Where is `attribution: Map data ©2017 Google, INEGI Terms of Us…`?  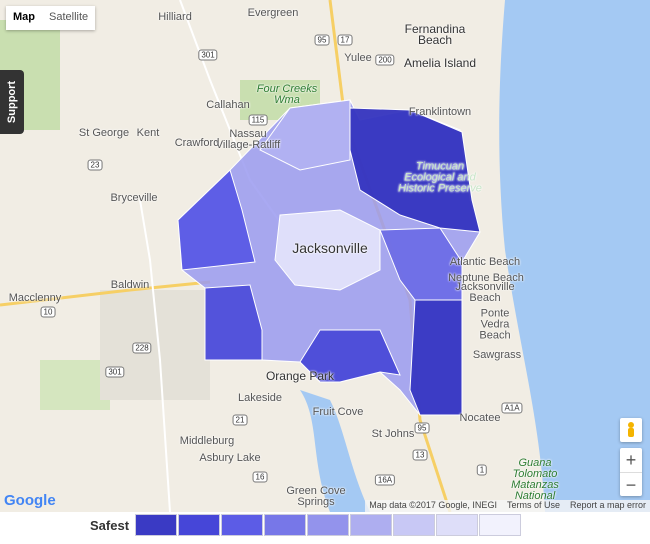
attribution: Map data ©2017 Google, INEGI Terms of Us… is located at coordinates (507, 506).